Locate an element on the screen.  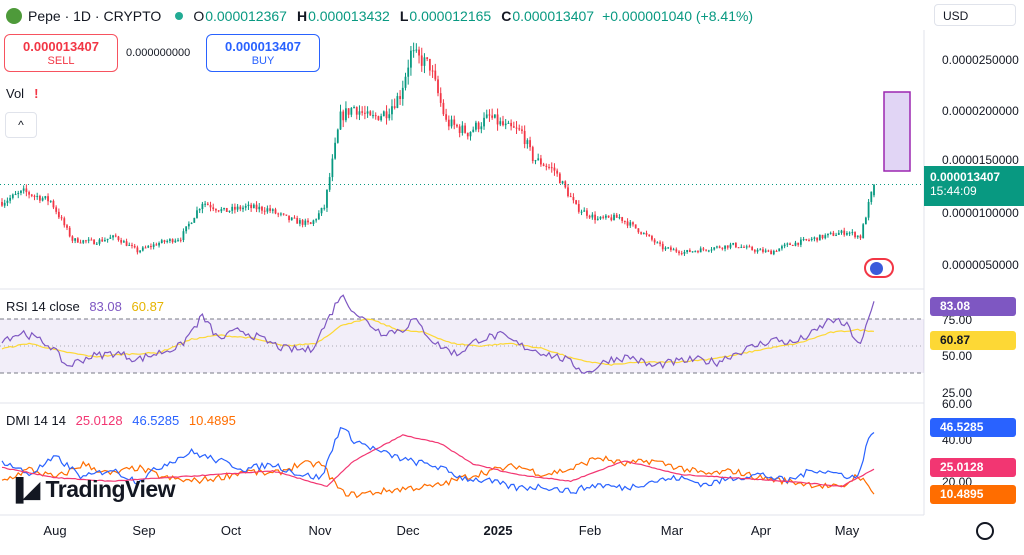
buy-button: 0.000013407 BUY is located at coordinates (263, 53).